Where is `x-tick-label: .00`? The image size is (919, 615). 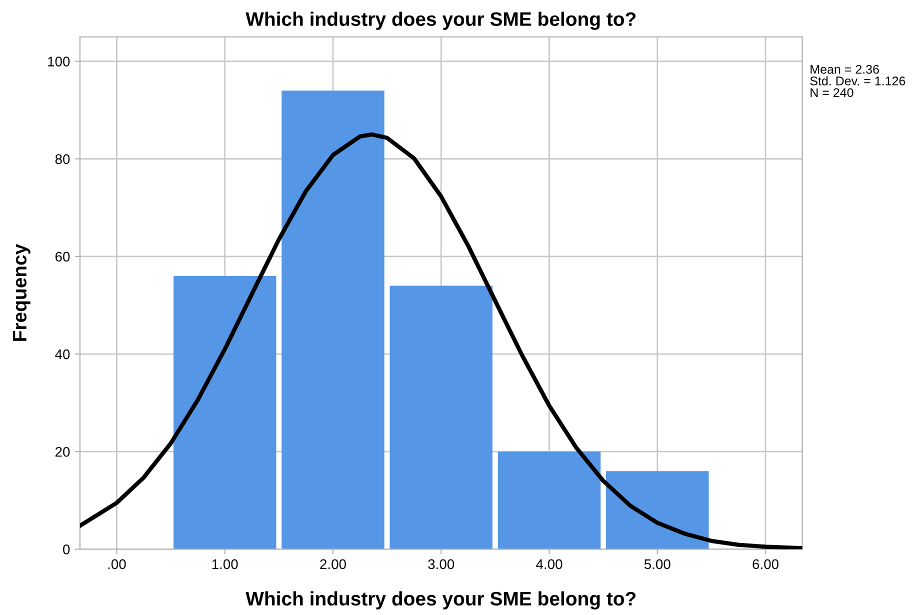
x-tick-label: .00 is located at coordinates (117, 564).